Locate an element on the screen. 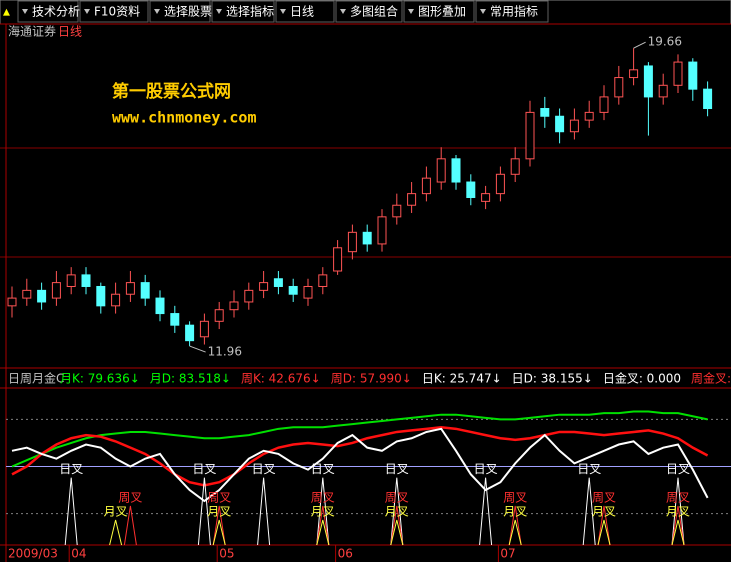  high-pointer is located at coordinates (639, 45).